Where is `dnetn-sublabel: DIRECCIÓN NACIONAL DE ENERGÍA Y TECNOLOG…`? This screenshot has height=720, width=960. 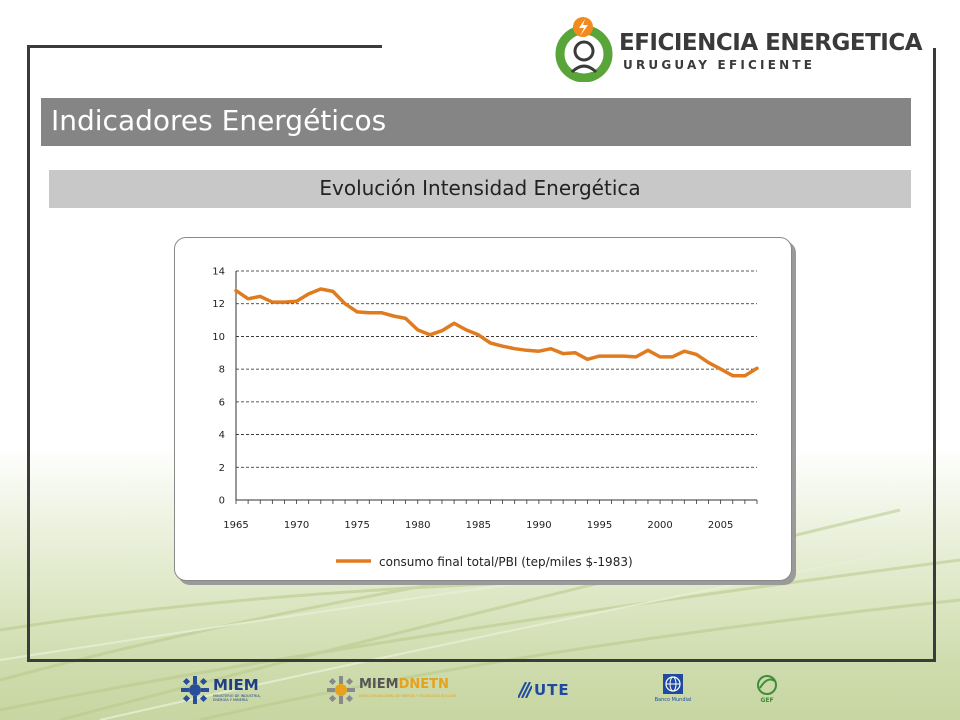
dnetn-sublabel: DIRECCIÓN NACIONAL DE ENERGÍA Y TECNOLOG… is located at coordinates (408, 696).